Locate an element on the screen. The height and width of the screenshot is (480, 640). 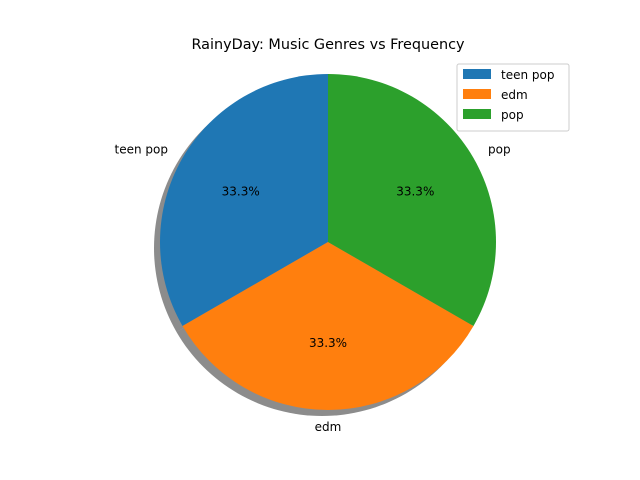
legend-label-pop: pop is located at coordinates (512, 115).